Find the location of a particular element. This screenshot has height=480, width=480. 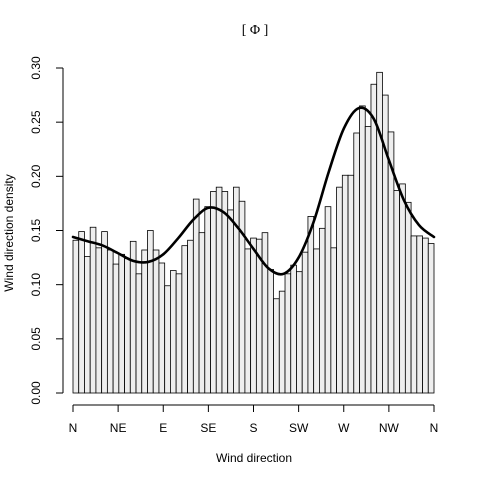

x-tick-label: NW is located at coordinates (389, 428).